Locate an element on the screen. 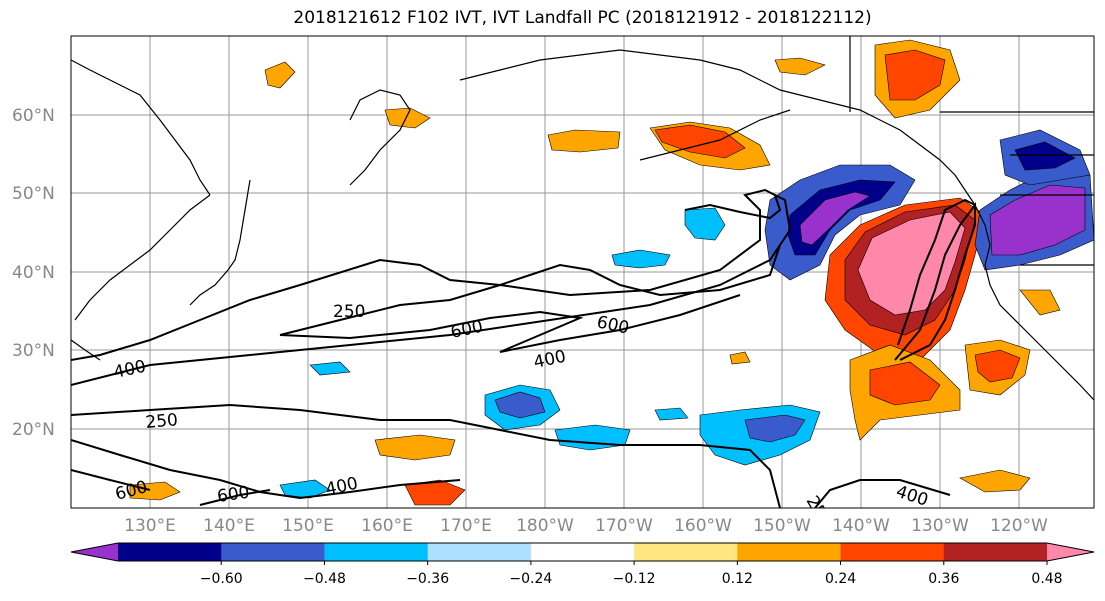 This screenshot has width=1105, height=601. colorbar-tick-label: 0.12 is located at coordinates (737, 579).